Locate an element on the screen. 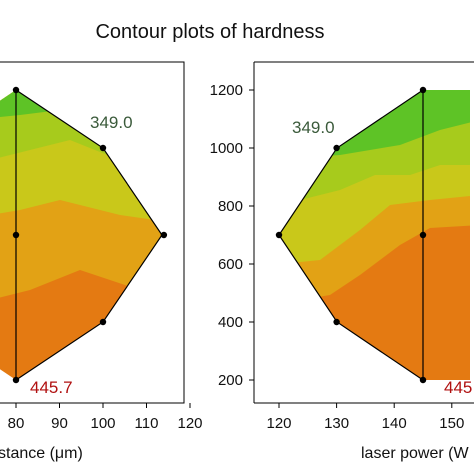 This screenshot has width=474, height=474. chart-title: Contour plots of hardness is located at coordinates (209, 32).